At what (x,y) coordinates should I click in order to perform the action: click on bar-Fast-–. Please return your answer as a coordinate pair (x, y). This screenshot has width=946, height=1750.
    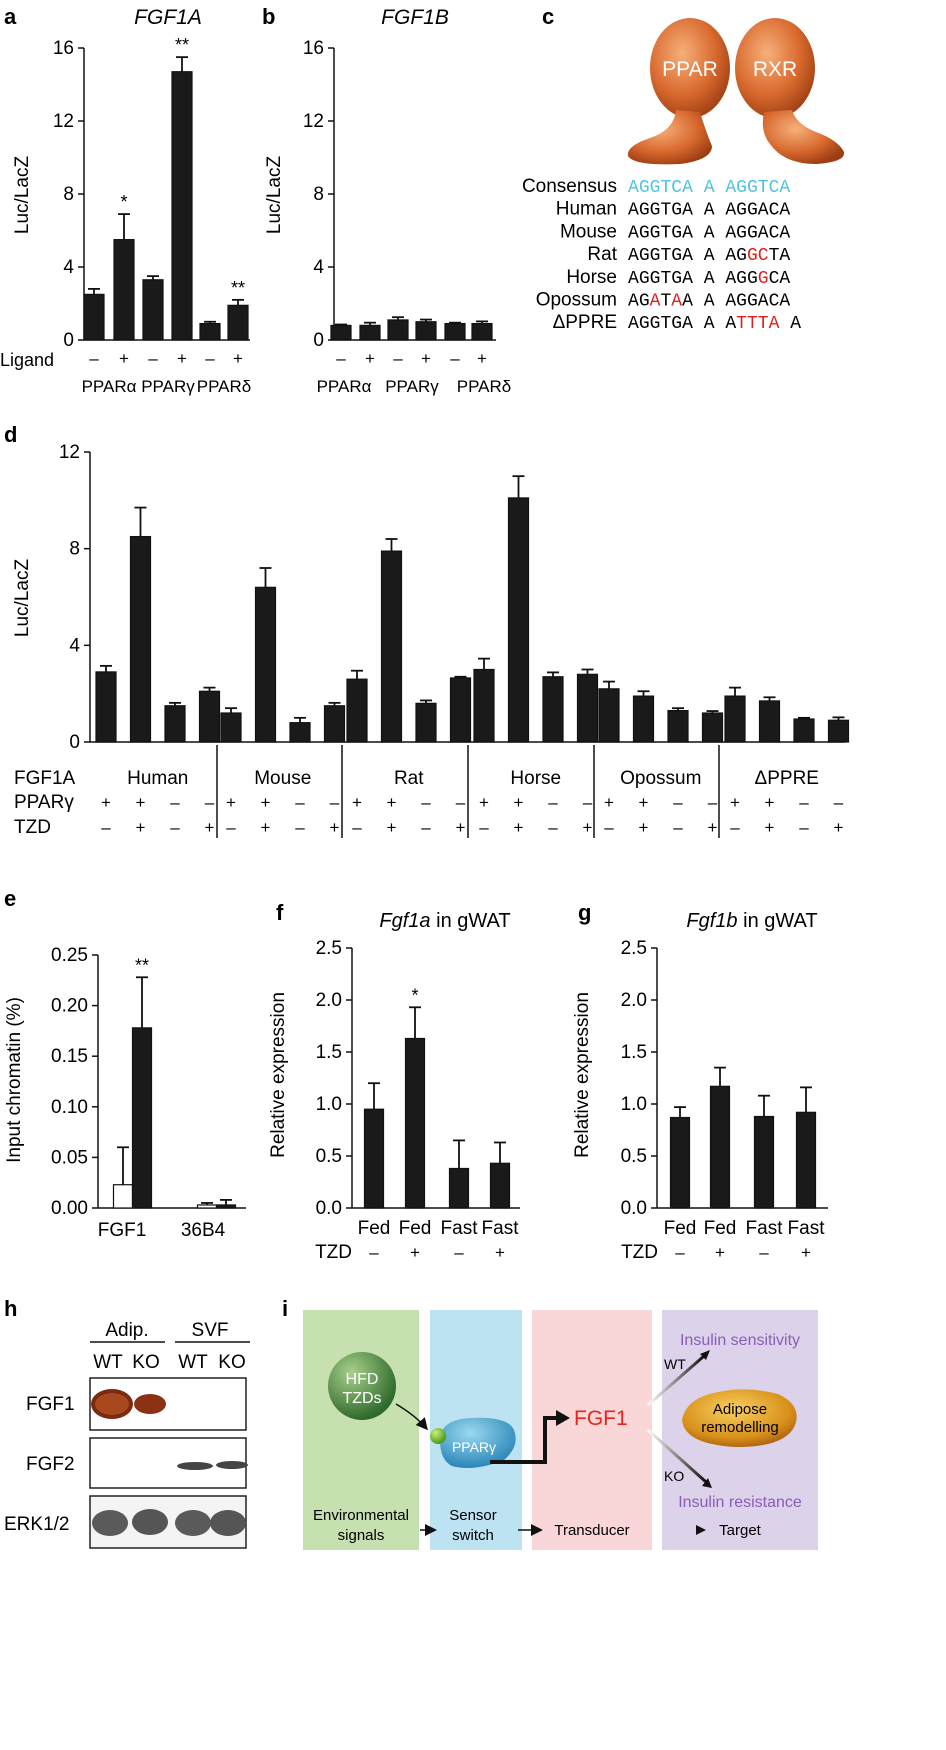
    Looking at the image, I should click on (459, 1188).